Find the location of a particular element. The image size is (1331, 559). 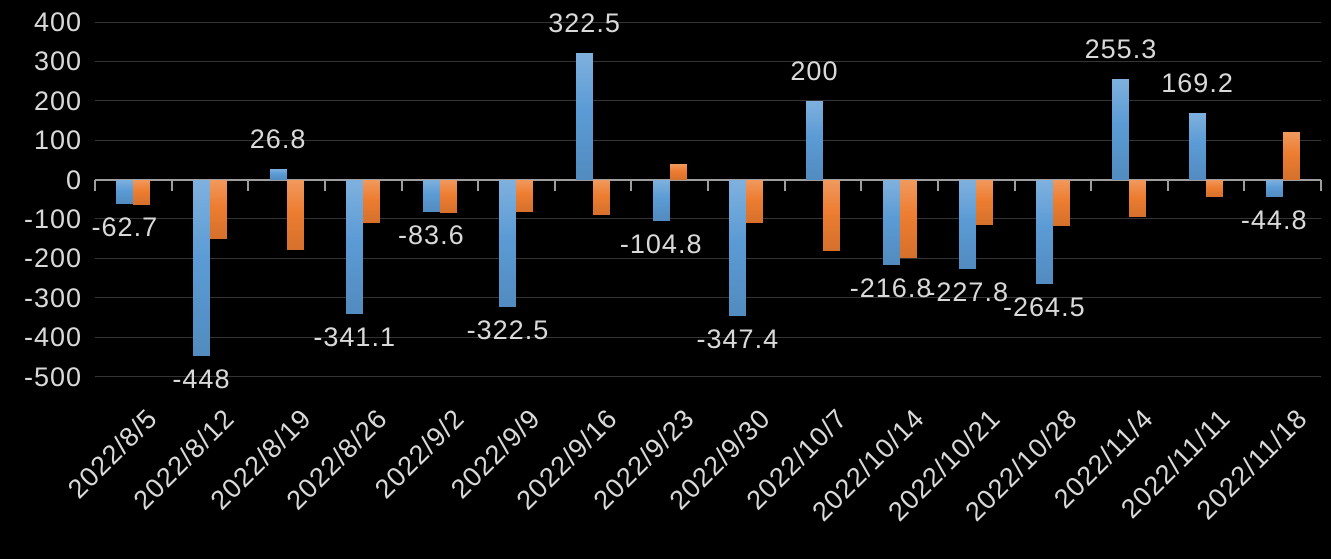

data-label: -322.5 is located at coordinates (508, 329).